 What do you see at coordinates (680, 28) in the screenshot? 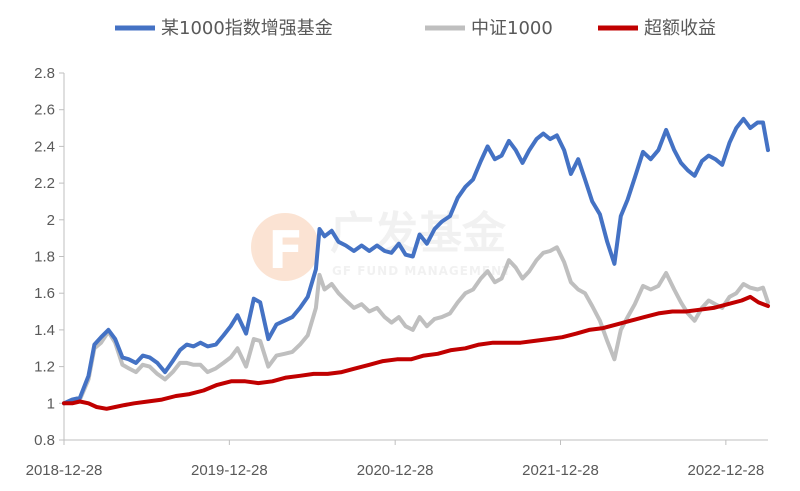
I see `legend-label-2: 超额收益` at bounding box center [680, 28].